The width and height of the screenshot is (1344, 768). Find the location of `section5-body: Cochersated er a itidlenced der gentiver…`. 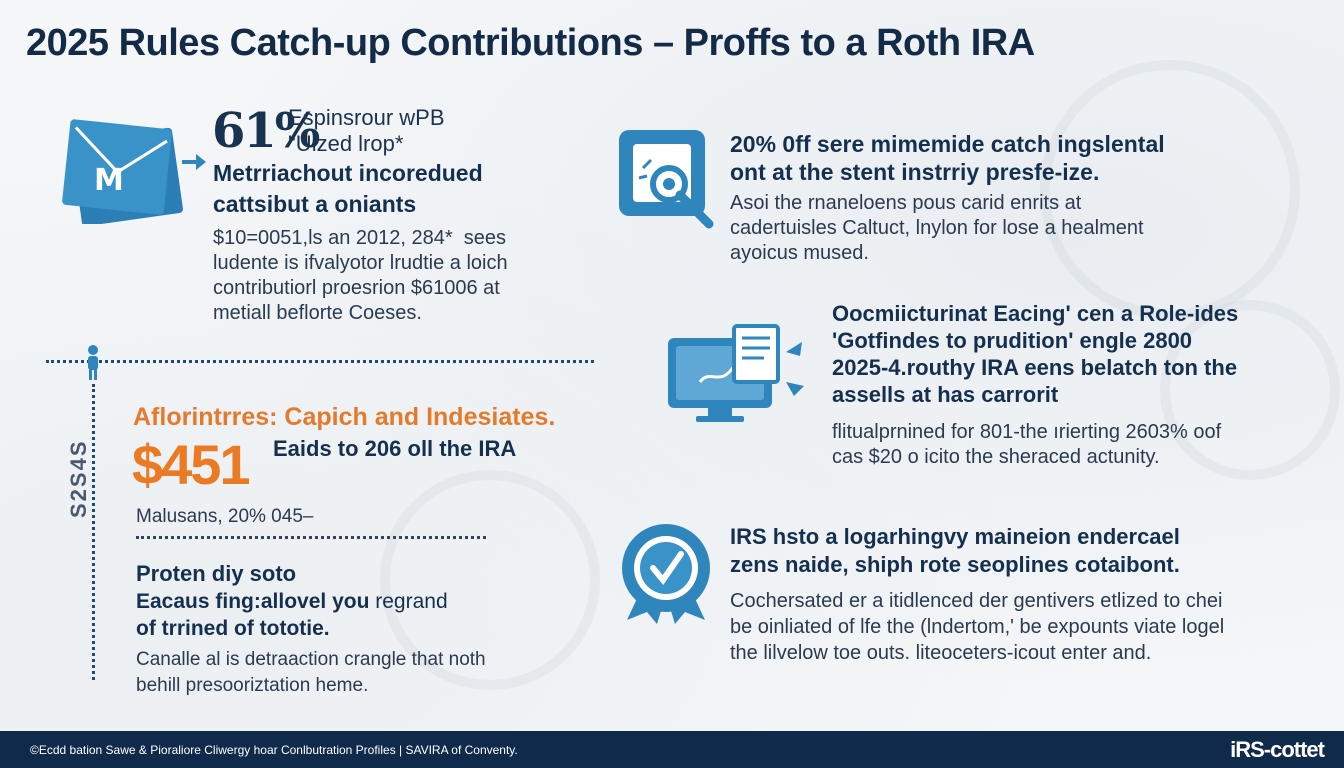

section5-body: Cochersated er a itidlenced der gentiver… is located at coordinates (977, 627).